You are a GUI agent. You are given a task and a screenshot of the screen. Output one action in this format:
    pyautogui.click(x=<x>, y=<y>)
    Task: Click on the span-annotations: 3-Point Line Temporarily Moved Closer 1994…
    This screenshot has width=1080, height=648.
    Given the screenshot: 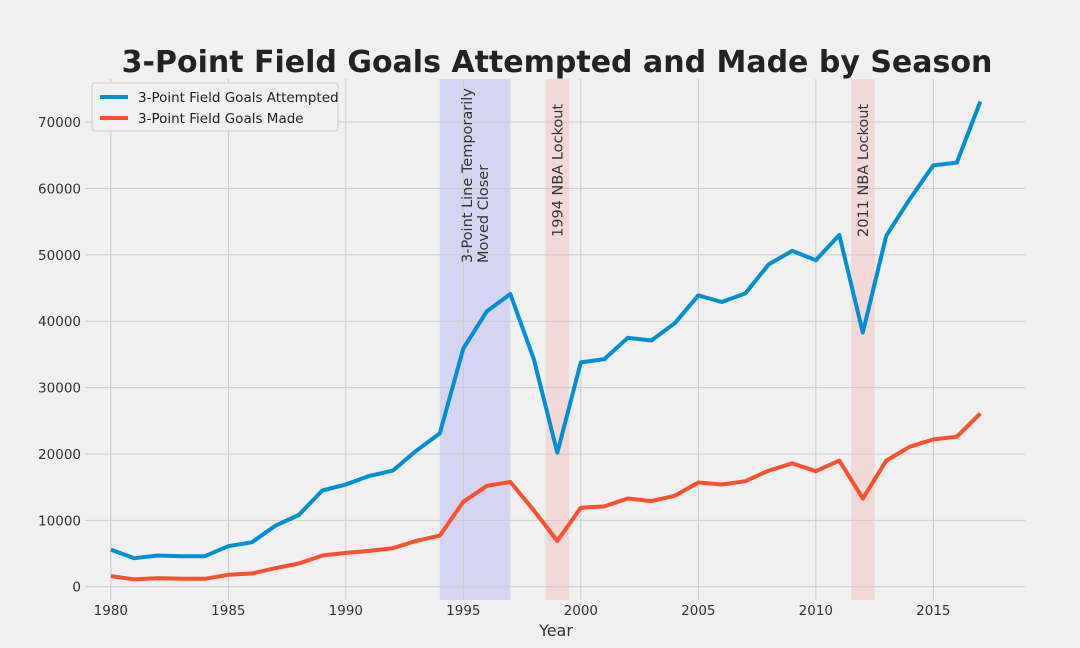 What is the action you would take?
    pyautogui.click(x=666, y=175)
    